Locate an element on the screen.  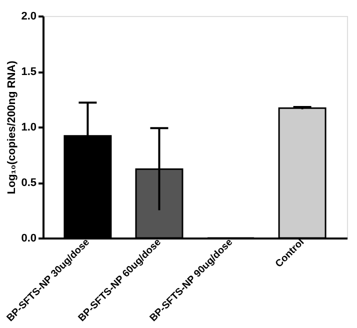
y-axis-title: Log₁₀(copies/200ng RNA) is located at coordinates (12, 127).